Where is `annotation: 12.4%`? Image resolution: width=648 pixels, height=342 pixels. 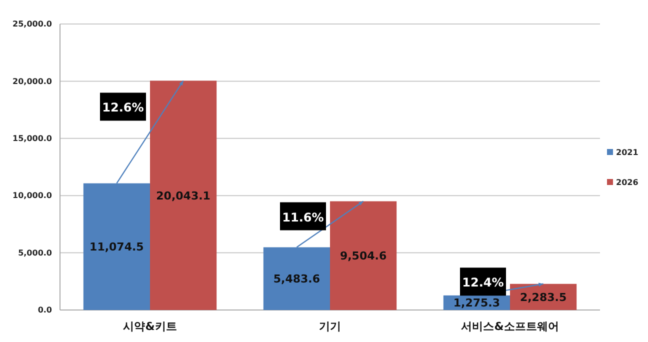
annotation: 12.4% is located at coordinates (483, 283).